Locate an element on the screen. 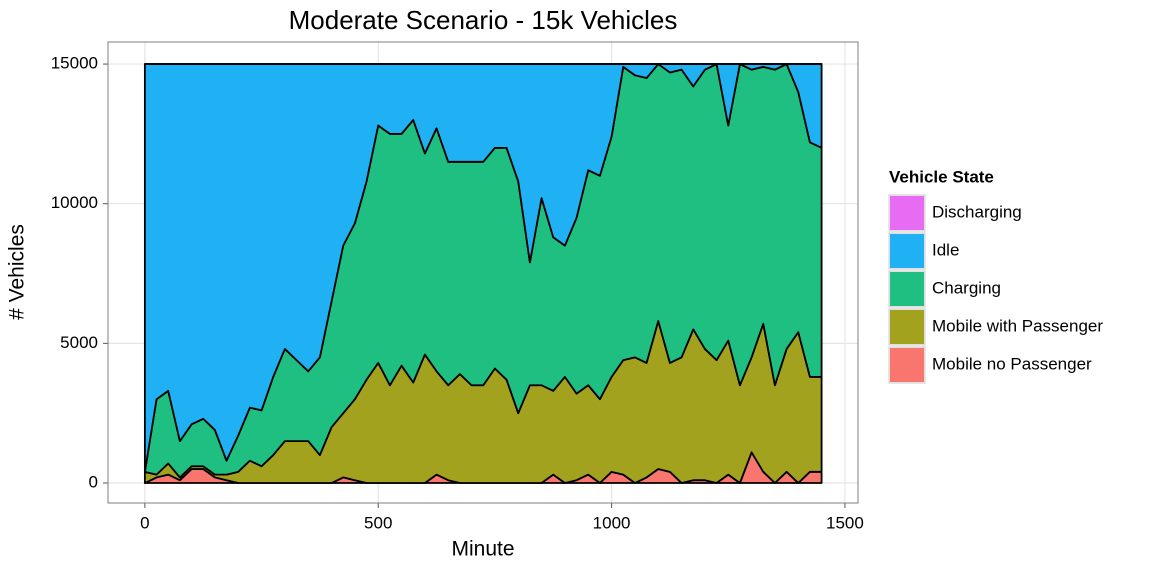  legend-label: Mobile with Passenger is located at coordinates (1017, 325).